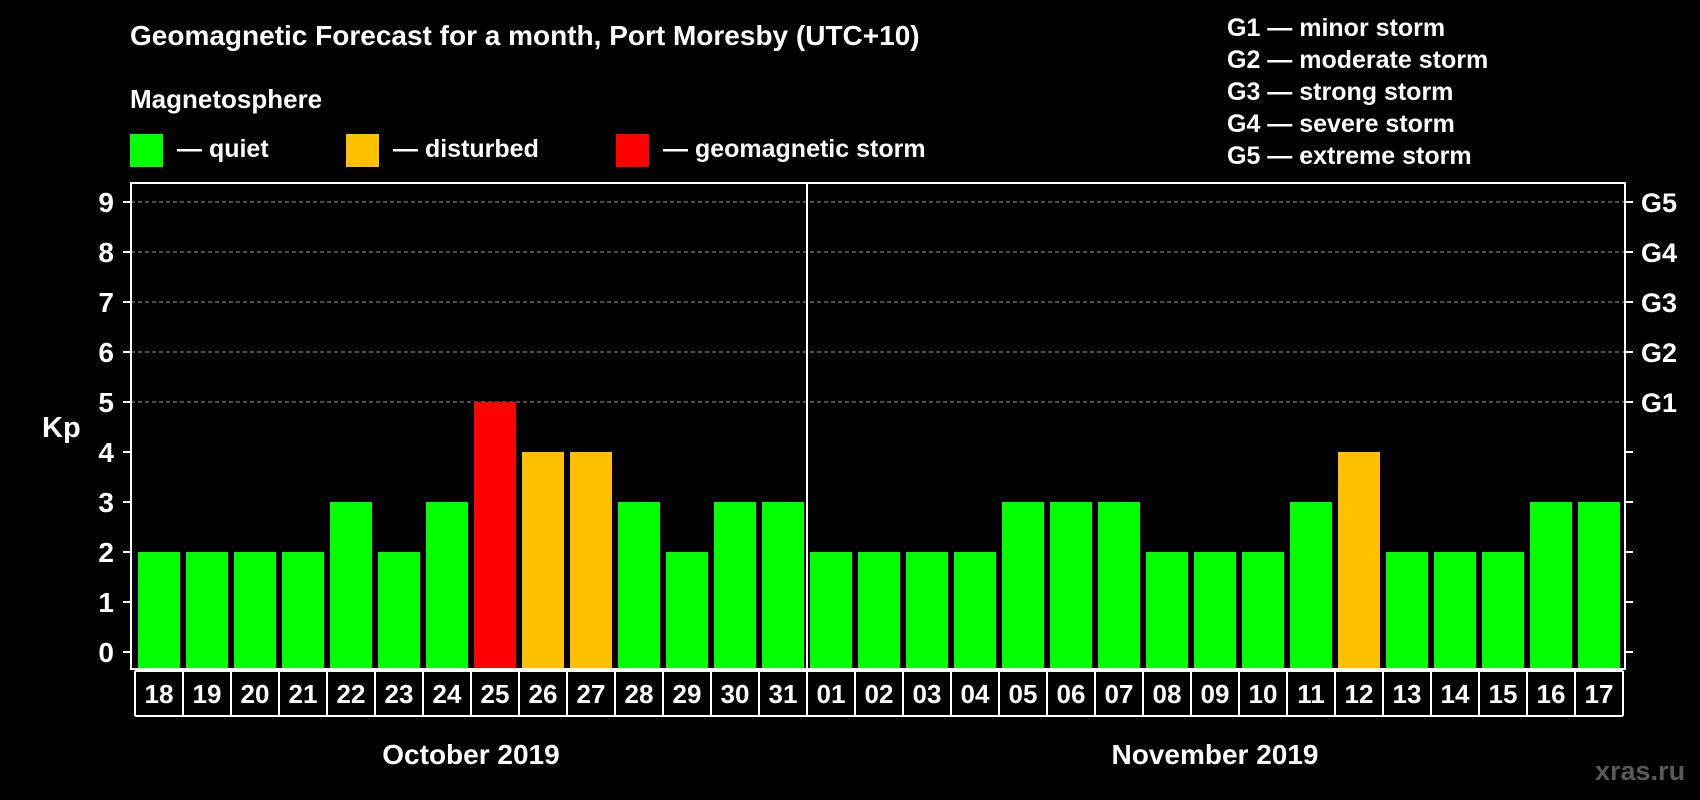 The image size is (1700, 800). I want to click on y-tick-label: 2, so click(106, 552).